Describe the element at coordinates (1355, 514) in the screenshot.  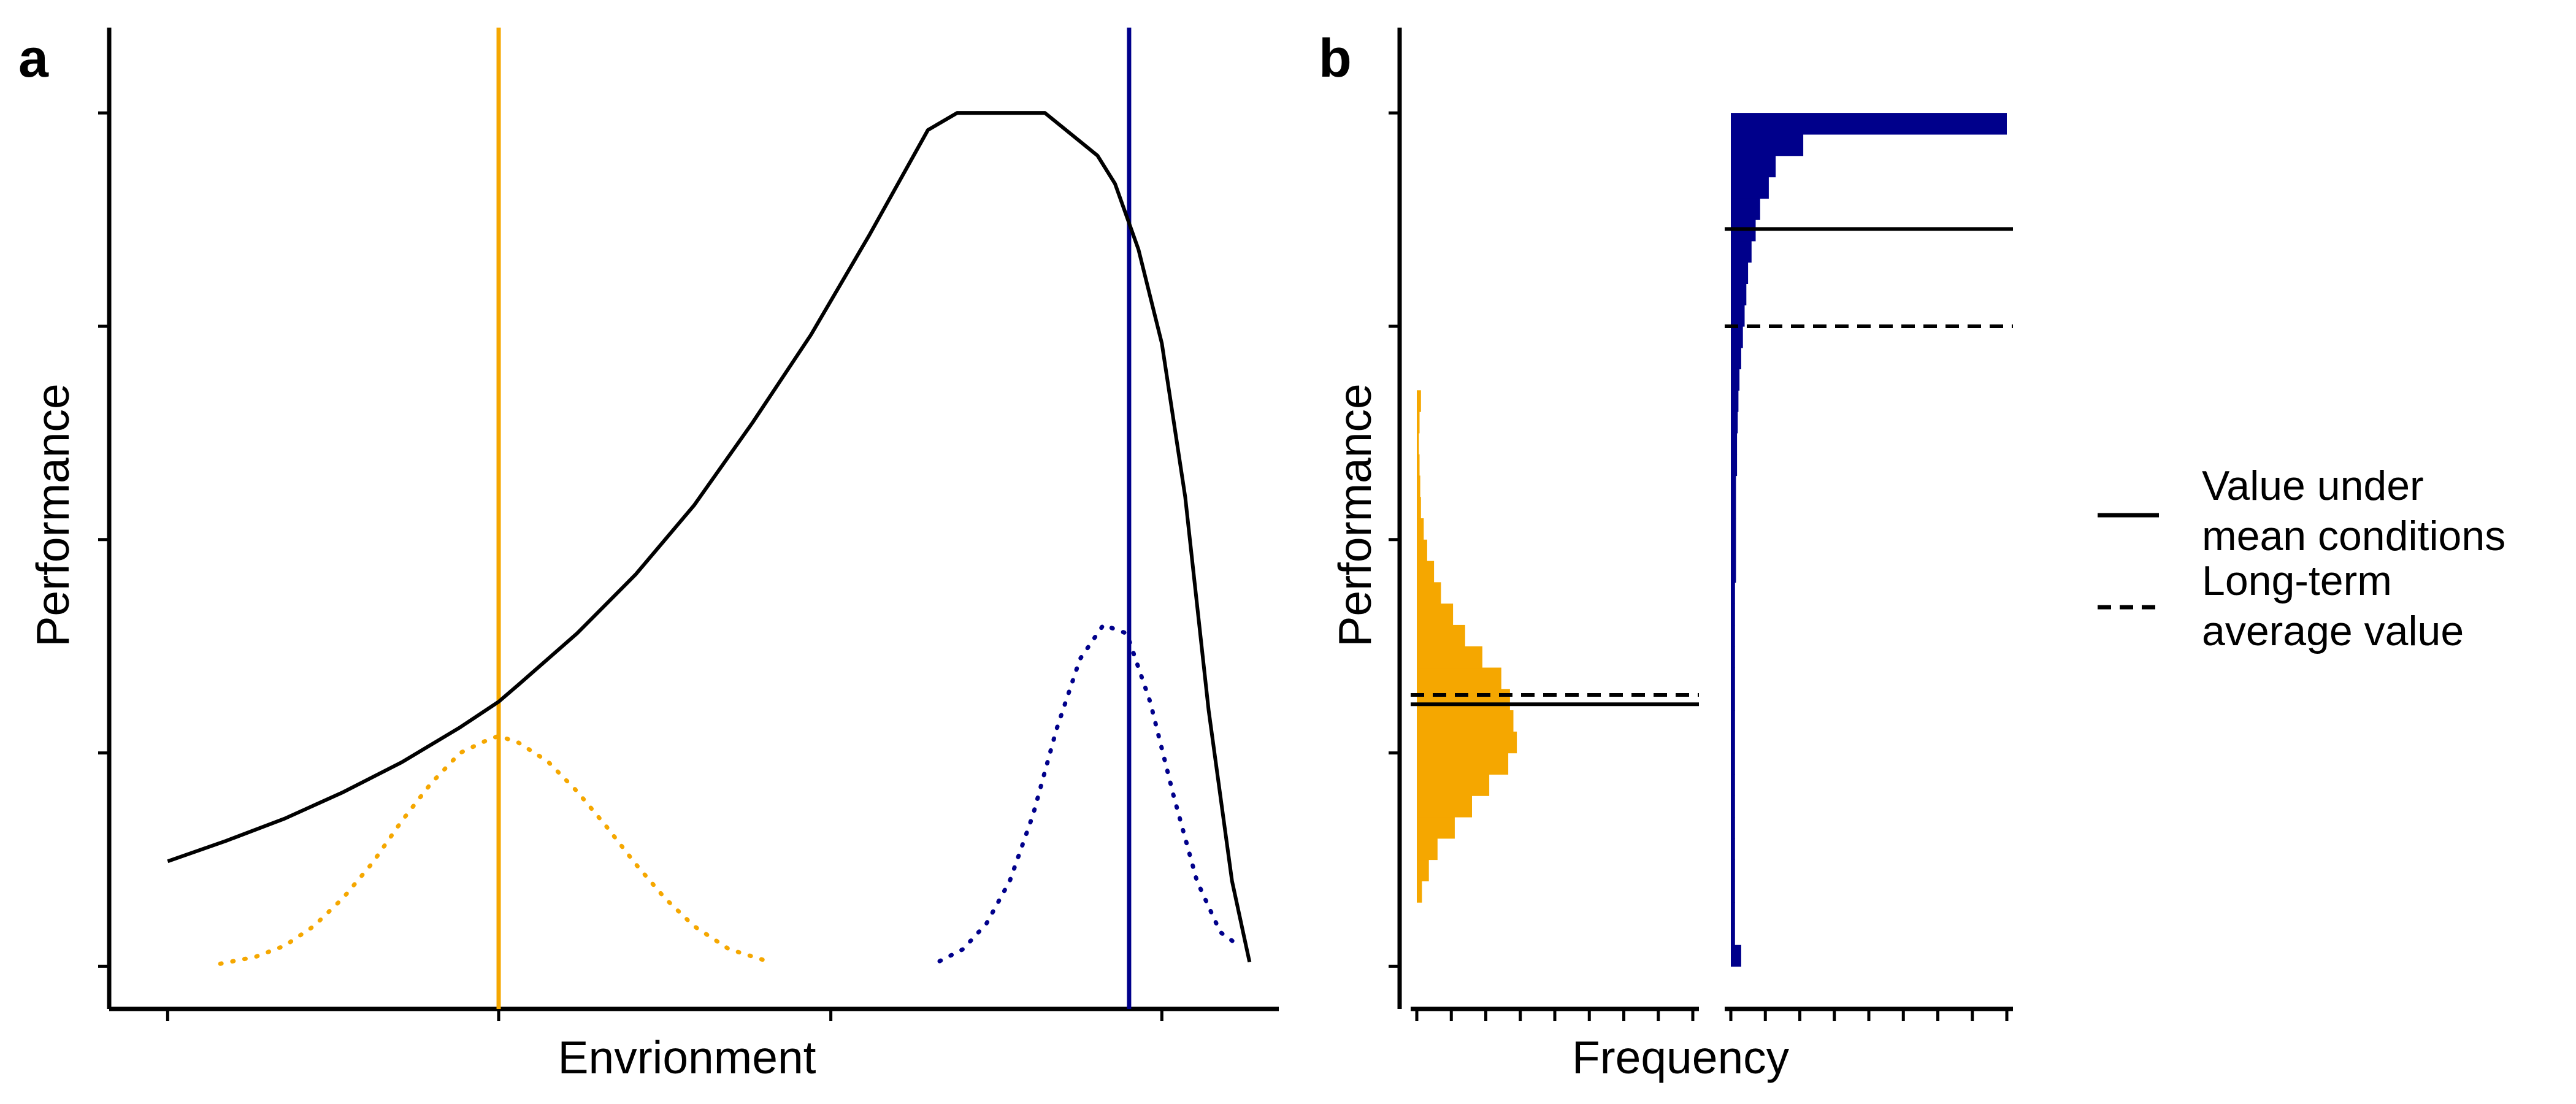
I see `panel-b-ylabel: Performance` at that location.